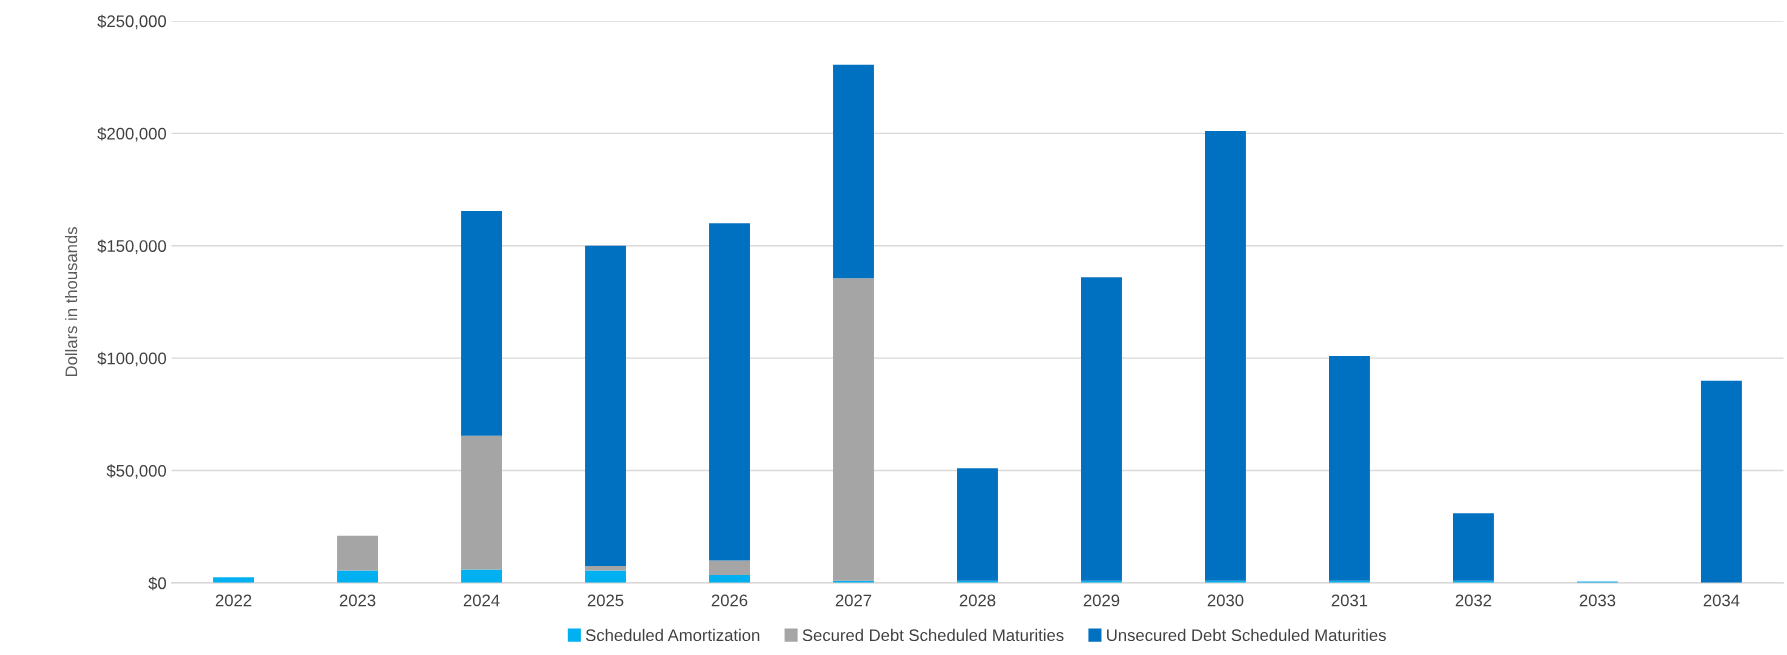  What do you see at coordinates (1597, 600) in the screenshot?
I see `x-tick-label: 2033` at bounding box center [1597, 600].